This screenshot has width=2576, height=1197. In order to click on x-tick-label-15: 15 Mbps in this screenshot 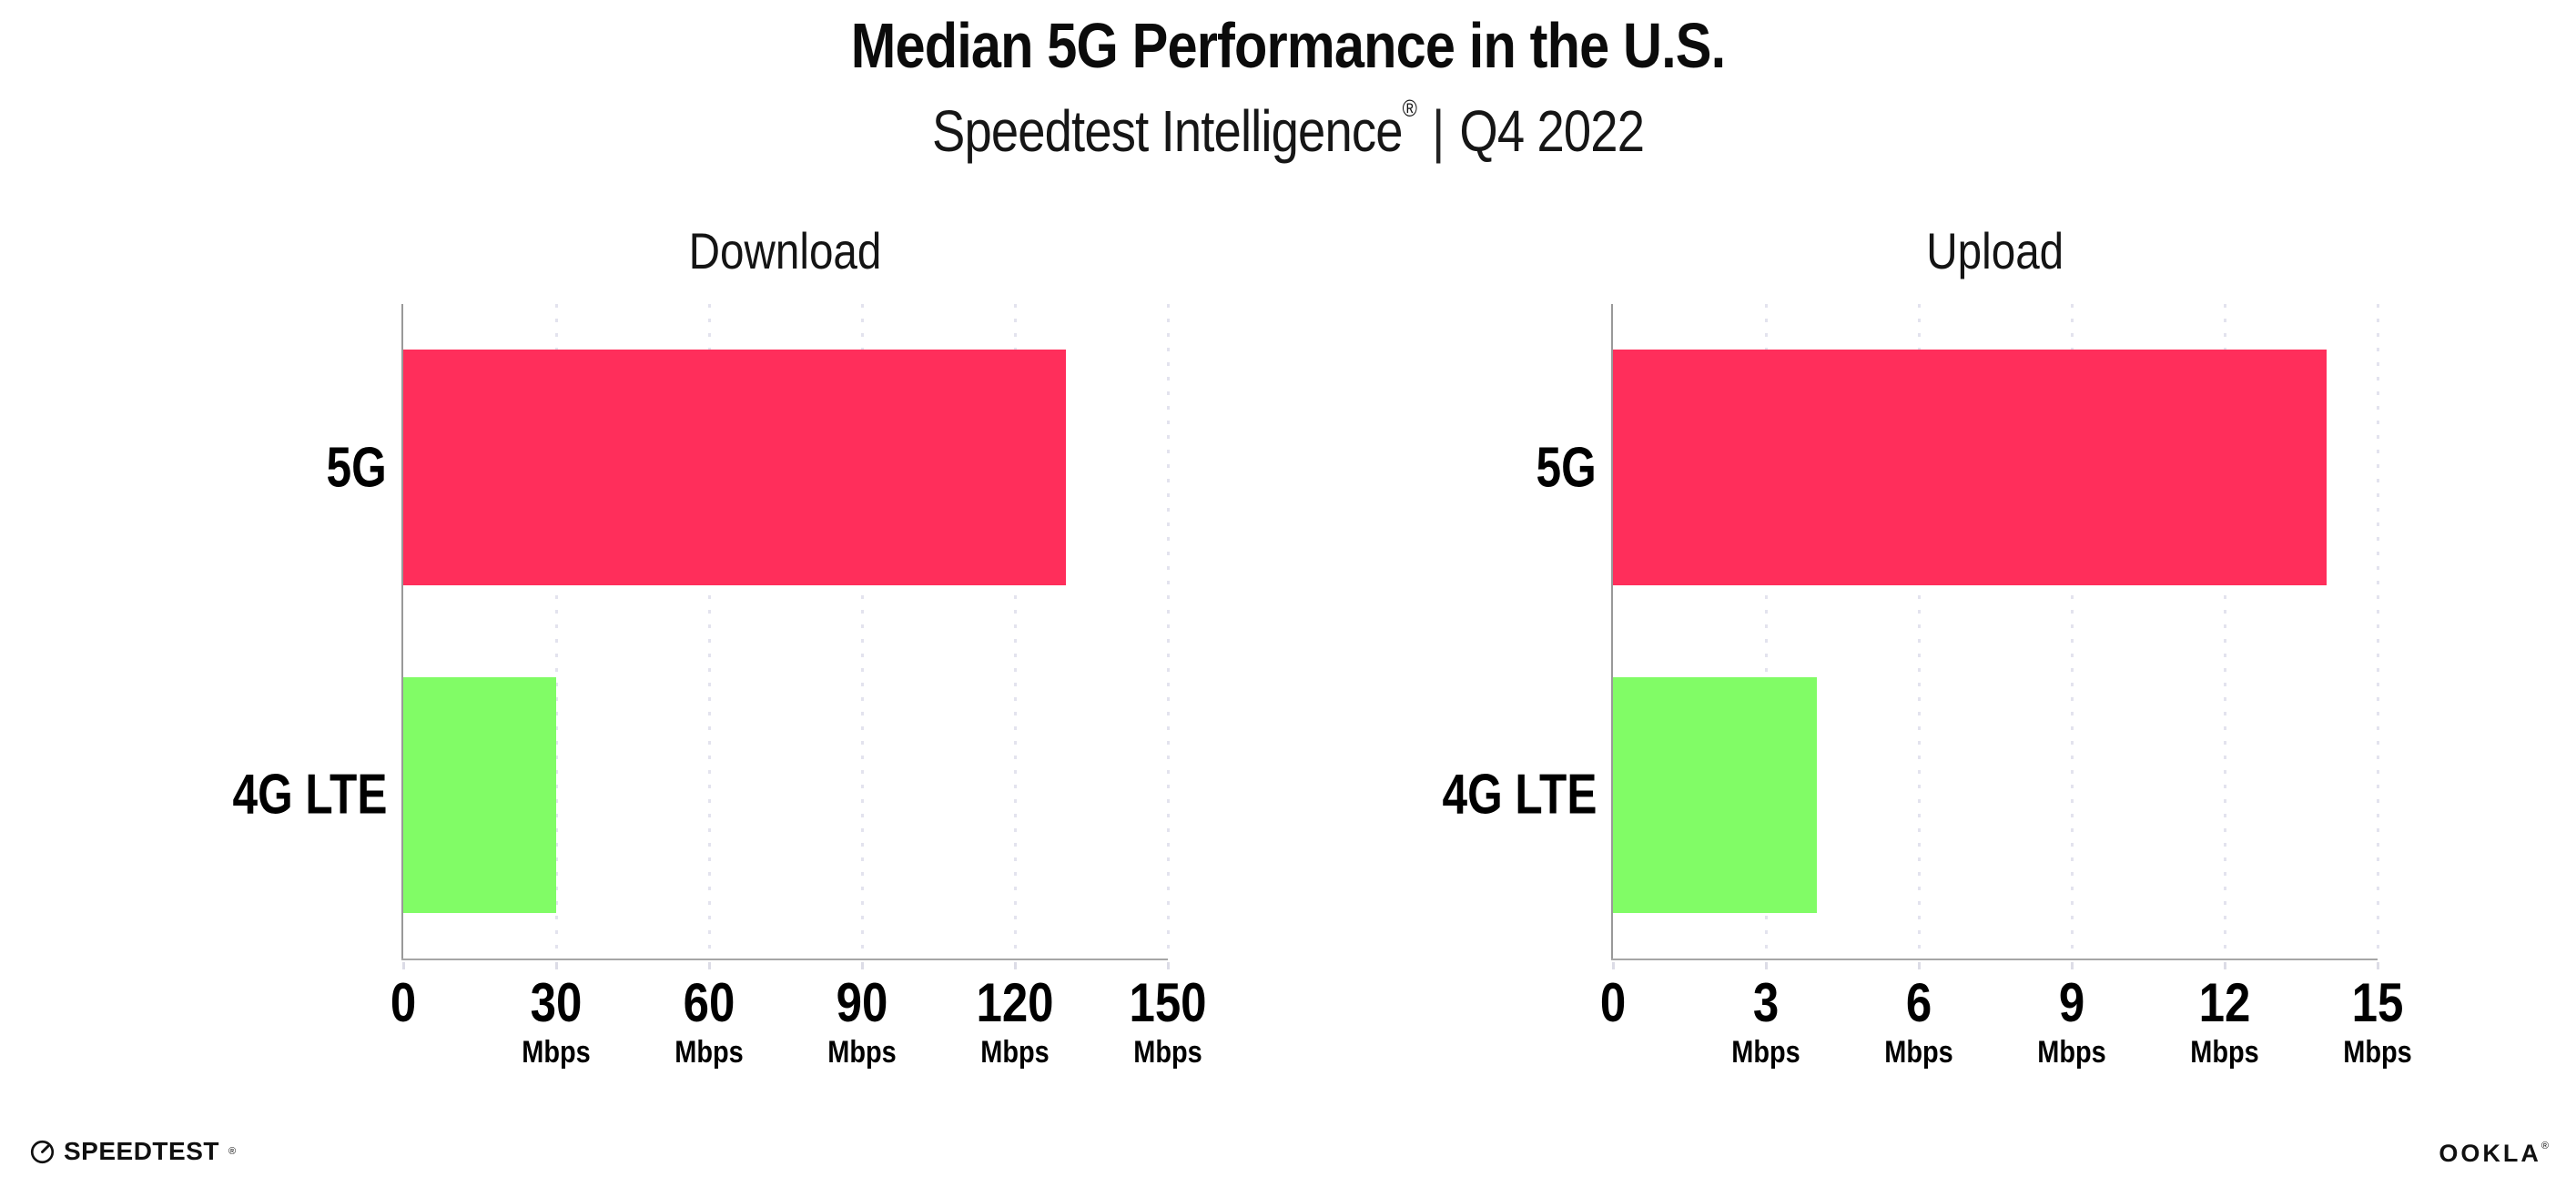, I will do `click(2378, 1023)`.